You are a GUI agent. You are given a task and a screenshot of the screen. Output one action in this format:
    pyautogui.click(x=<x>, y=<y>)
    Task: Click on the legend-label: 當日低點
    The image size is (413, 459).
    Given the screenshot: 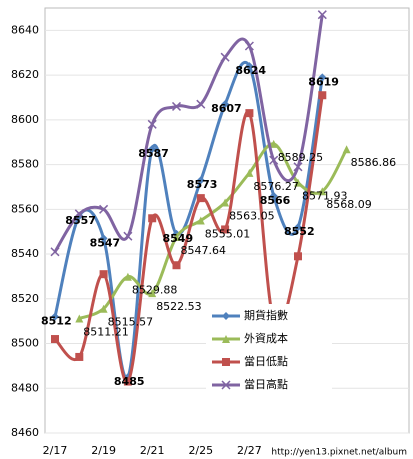 What is the action you would take?
    pyautogui.click(x=266, y=361)
    